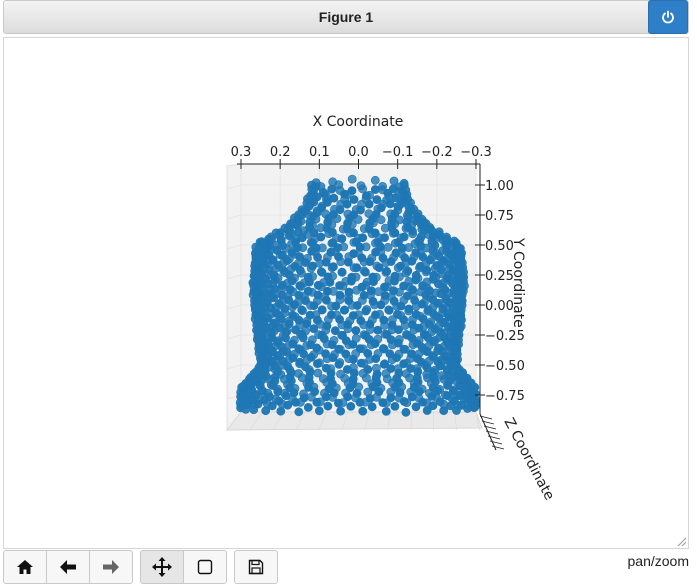  Describe the element at coordinates (668, 17) in the screenshot. I see `close-figure-button` at that location.